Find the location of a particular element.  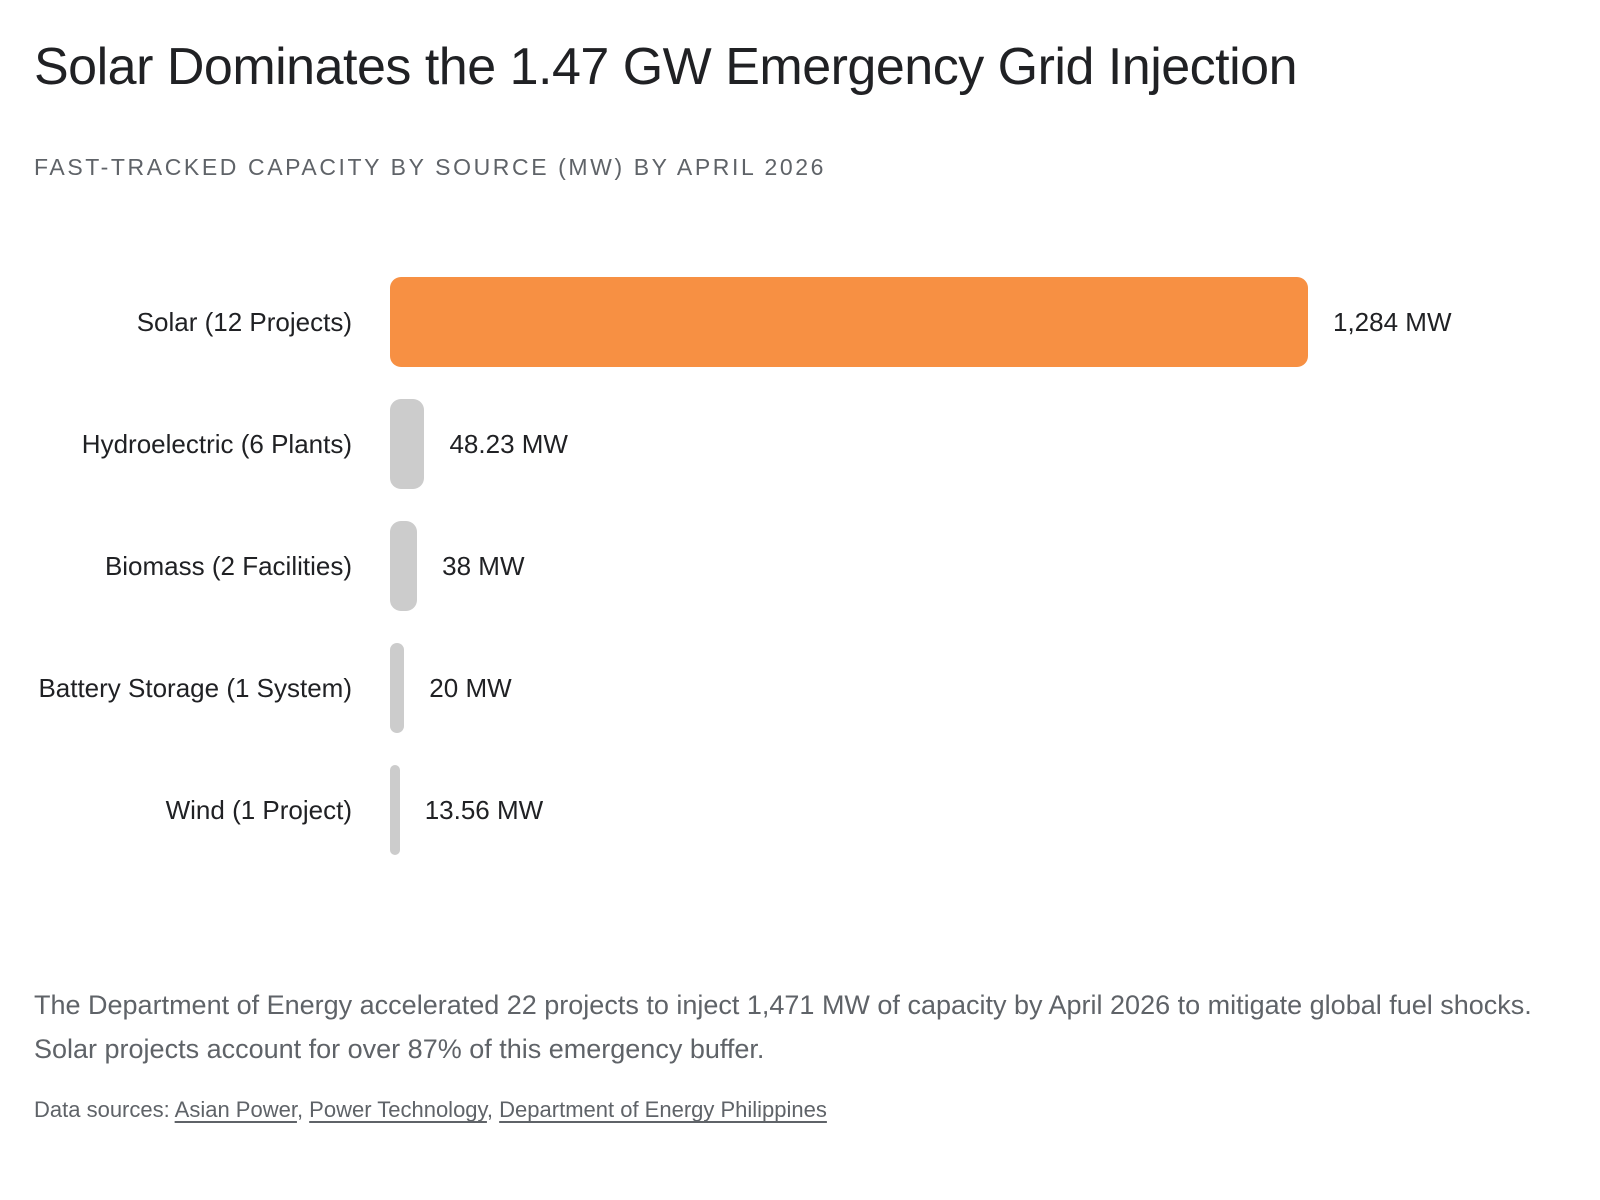

source-link: Asian Power is located at coordinates (235, 1110).